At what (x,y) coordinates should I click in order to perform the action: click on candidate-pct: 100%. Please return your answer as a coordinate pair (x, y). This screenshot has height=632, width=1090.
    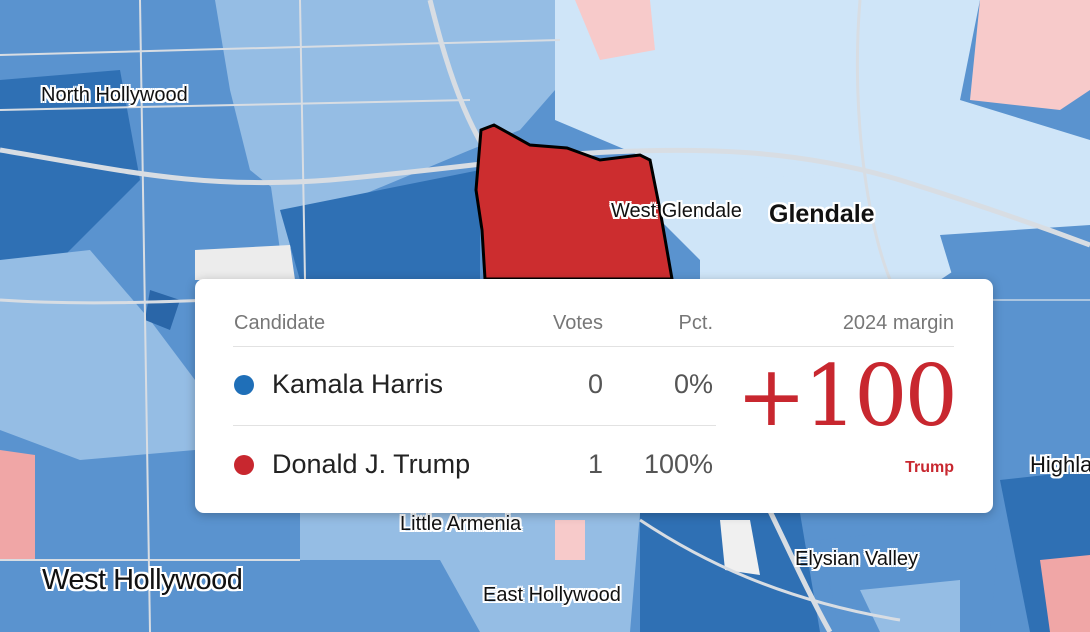
    Looking at the image, I should click on (678, 464).